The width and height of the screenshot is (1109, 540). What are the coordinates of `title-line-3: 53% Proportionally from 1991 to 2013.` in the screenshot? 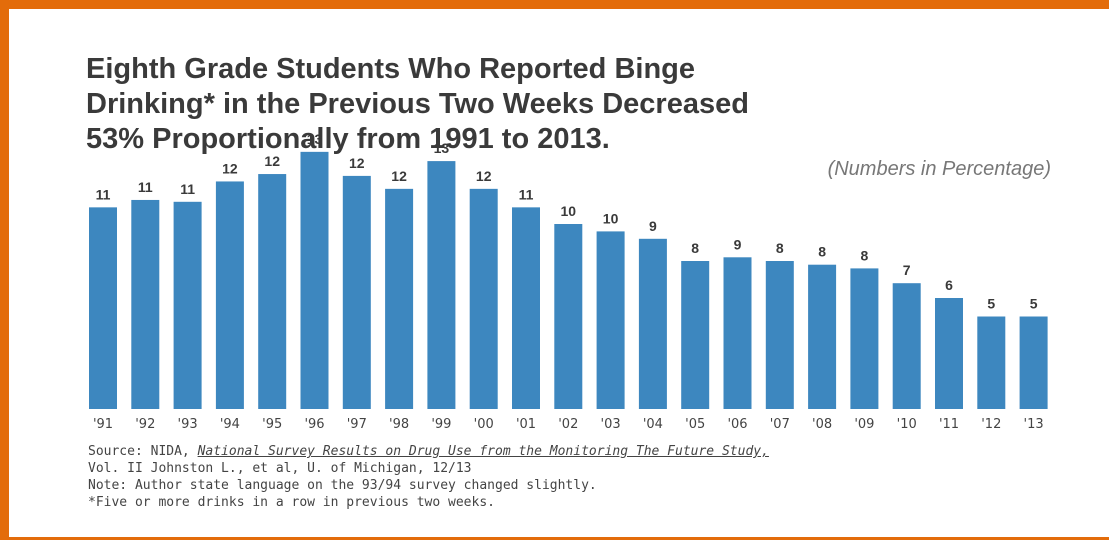 It's located at (348, 139).